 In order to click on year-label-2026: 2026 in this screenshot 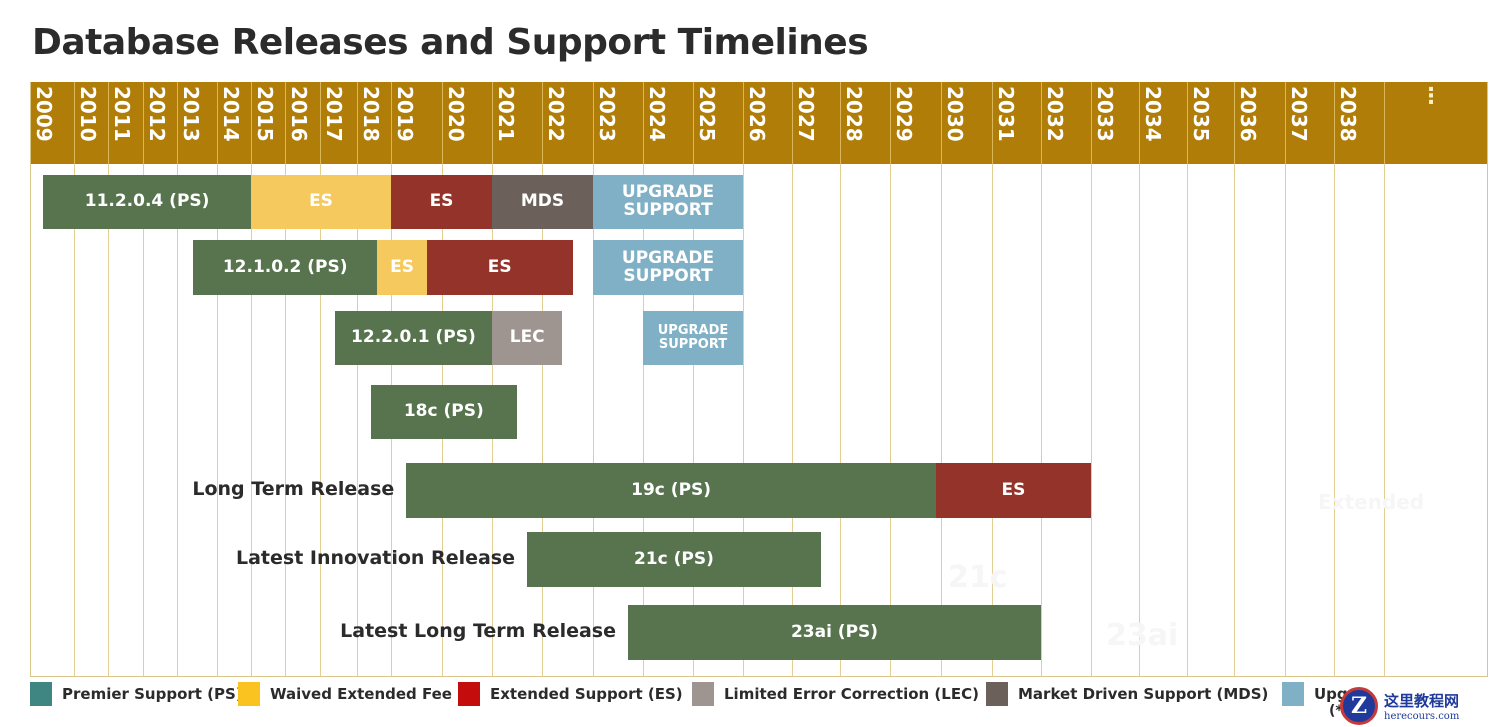, I will do `click(757, 114)`.